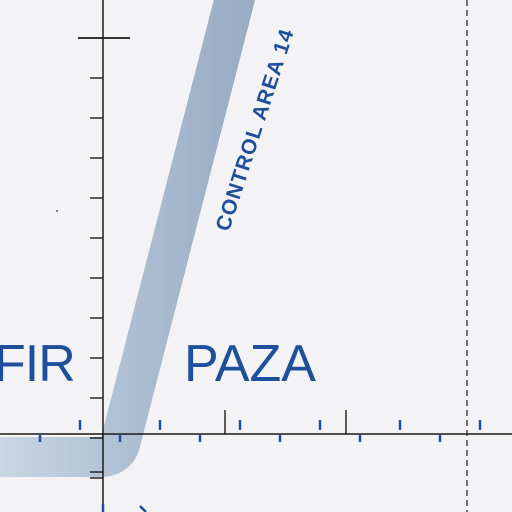 This screenshot has width=512, height=512. I want to click on boundary-mark, so click(143, 508).